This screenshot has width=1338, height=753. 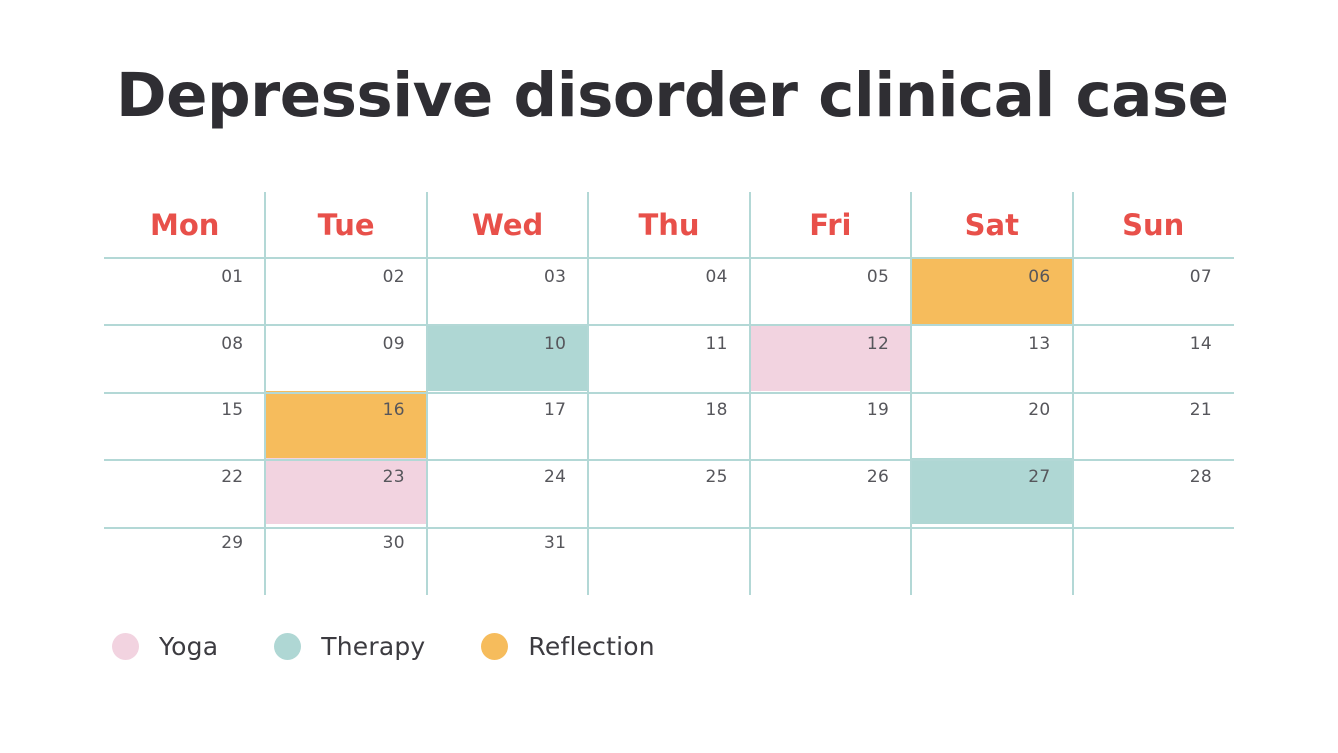 What do you see at coordinates (507, 424) in the screenshot?
I see `calendar-day-cell: 17` at bounding box center [507, 424].